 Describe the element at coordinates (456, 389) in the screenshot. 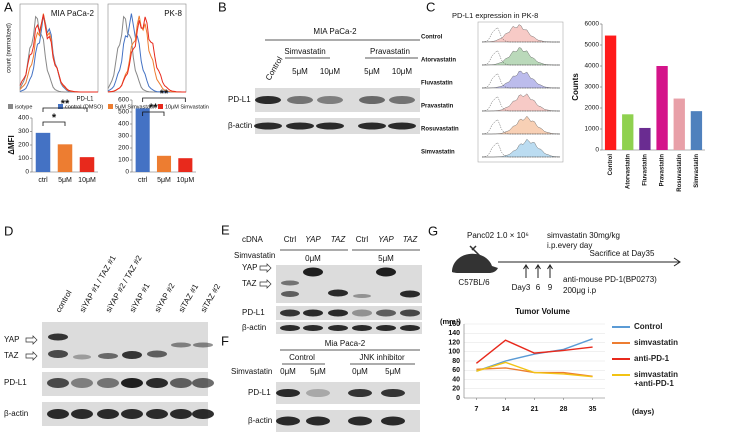

I see `y-tick-label: 20` at that location.